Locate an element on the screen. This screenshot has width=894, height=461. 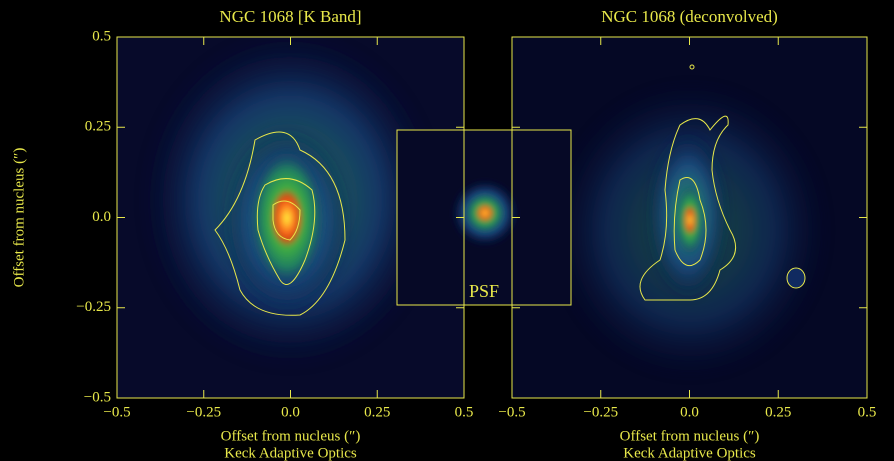
y-tick-label: 0.25 is located at coordinates (98, 127).